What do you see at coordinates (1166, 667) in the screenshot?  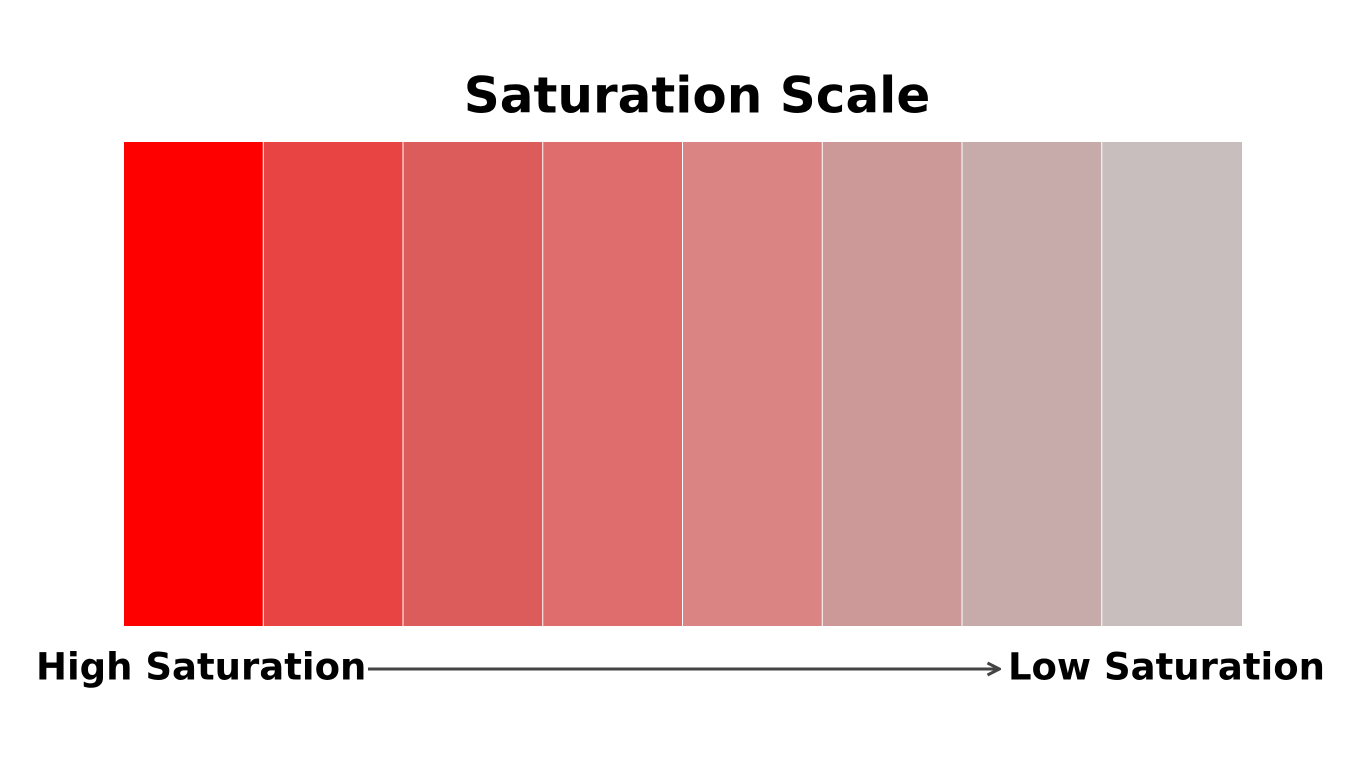 I see `right-label: Low Saturation` at bounding box center [1166, 667].